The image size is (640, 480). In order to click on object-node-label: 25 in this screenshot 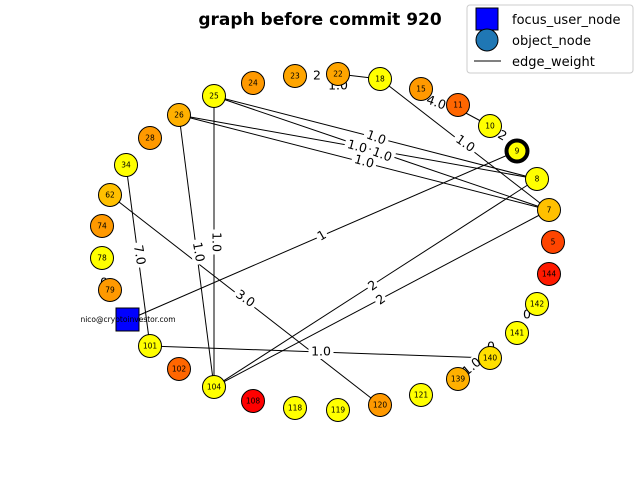, I will do `click(214, 96)`.